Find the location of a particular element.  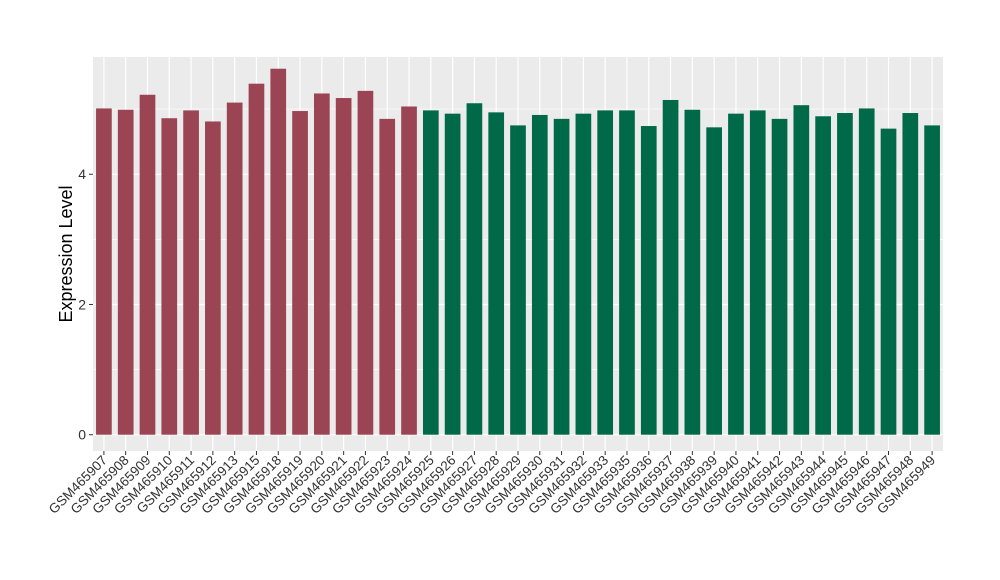

y-tick-label: 4 is located at coordinates (82, 174).